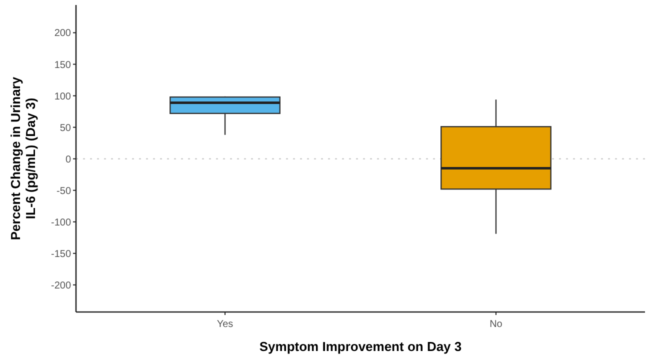 The height and width of the screenshot is (359, 650). What do you see at coordinates (61, 254) in the screenshot?
I see `y-tick-label: -150` at bounding box center [61, 254].